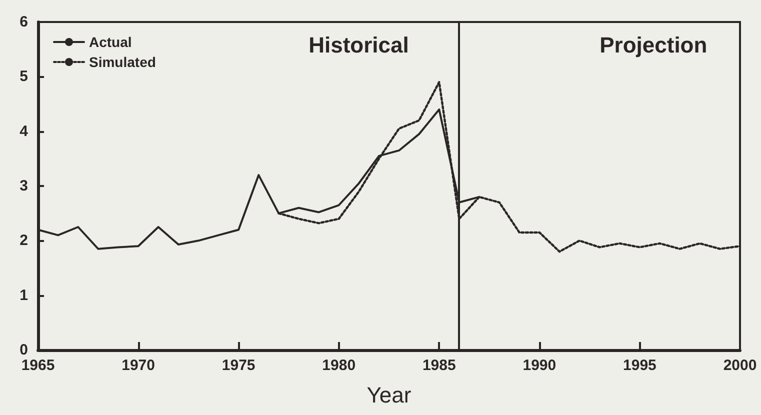  Describe the element at coordinates (122, 62) in the screenshot. I see `legend-label: Simulated` at that location.